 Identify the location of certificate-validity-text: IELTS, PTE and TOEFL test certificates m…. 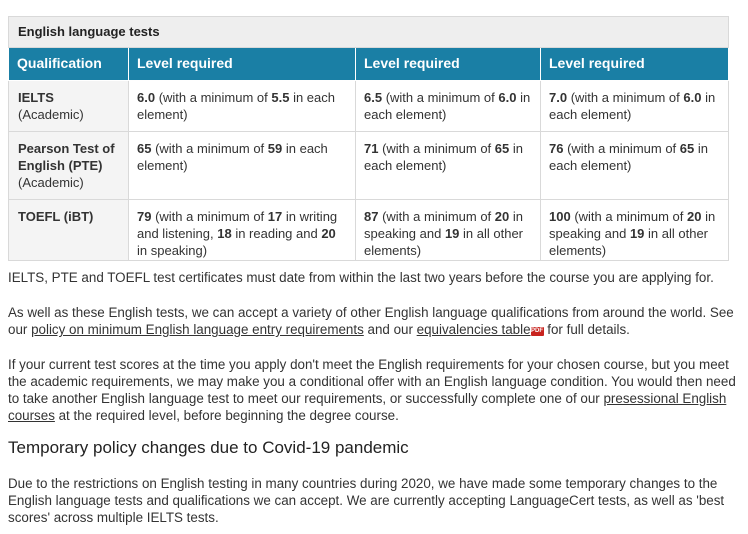
(361, 277).